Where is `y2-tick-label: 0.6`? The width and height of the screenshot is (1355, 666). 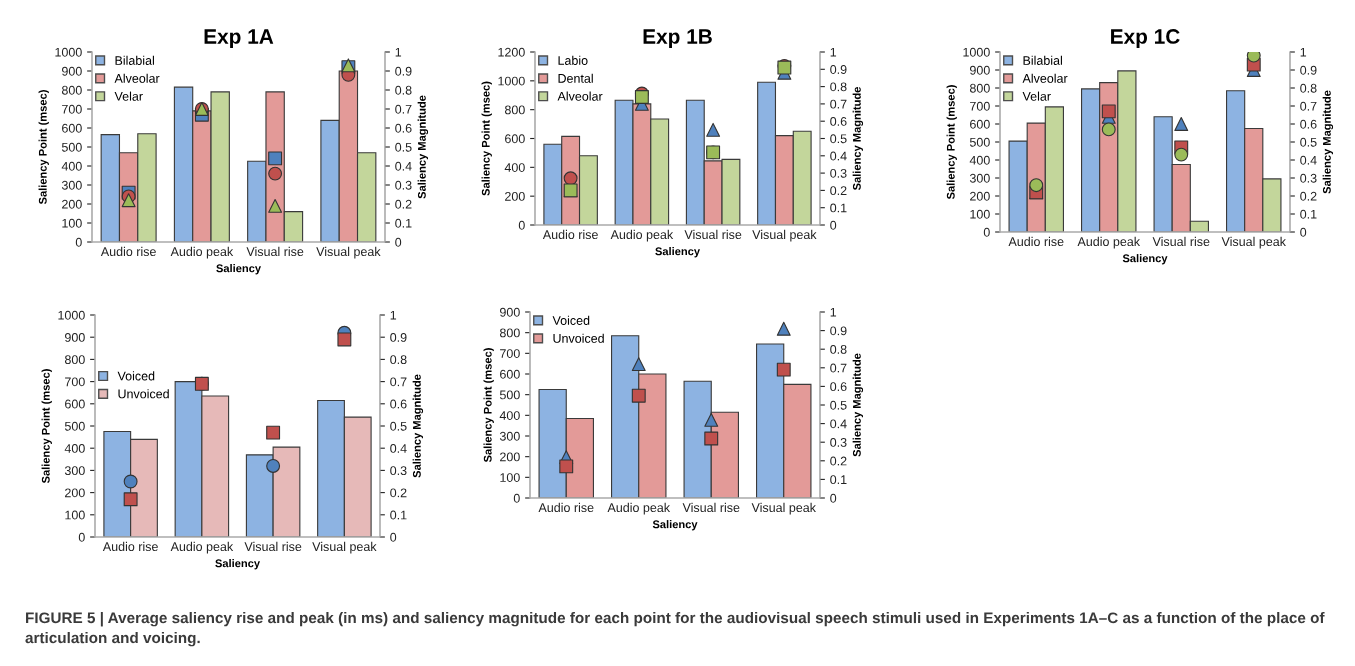 y2-tick-label: 0.6 is located at coordinates (1308, 124).